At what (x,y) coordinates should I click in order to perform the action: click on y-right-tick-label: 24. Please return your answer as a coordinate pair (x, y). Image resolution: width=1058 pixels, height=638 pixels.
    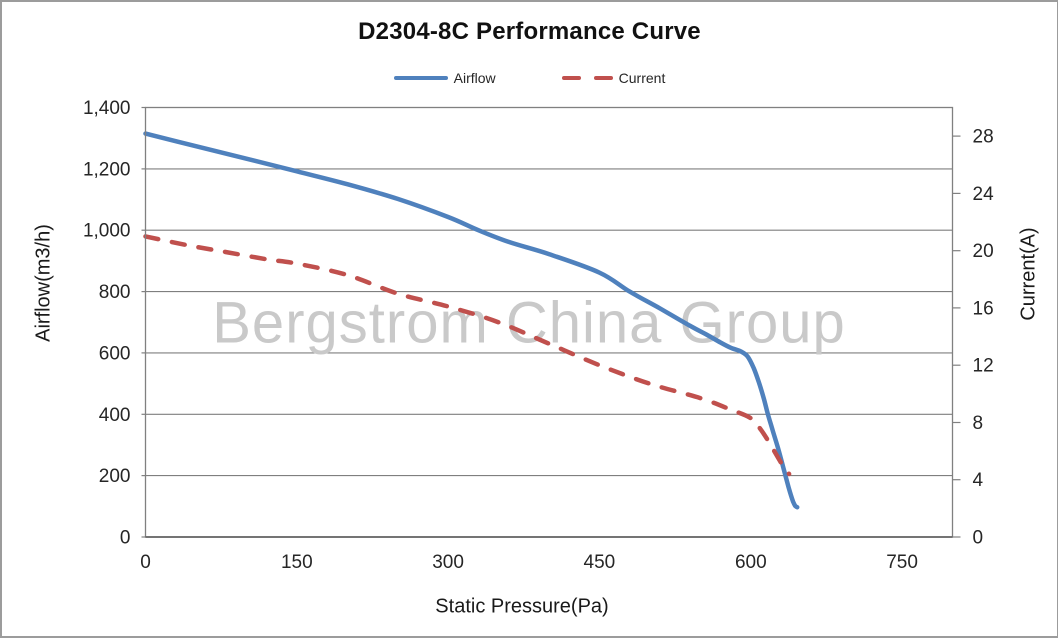
    Looking at the image, I should click on (984, 194).